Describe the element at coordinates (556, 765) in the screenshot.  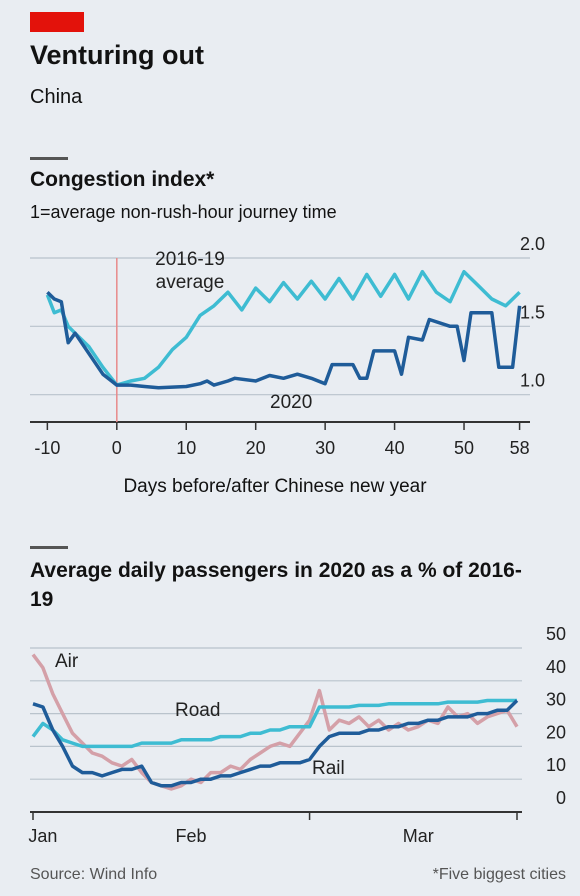
I see `y-tick-label: 10` at that location.